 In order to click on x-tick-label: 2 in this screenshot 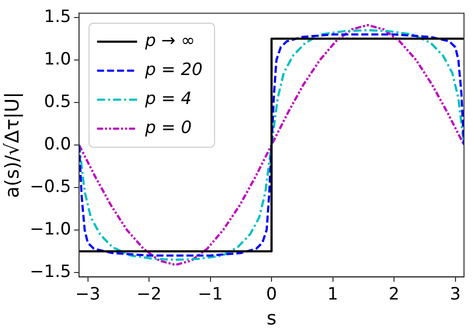, I will do `click(394, 294)`.